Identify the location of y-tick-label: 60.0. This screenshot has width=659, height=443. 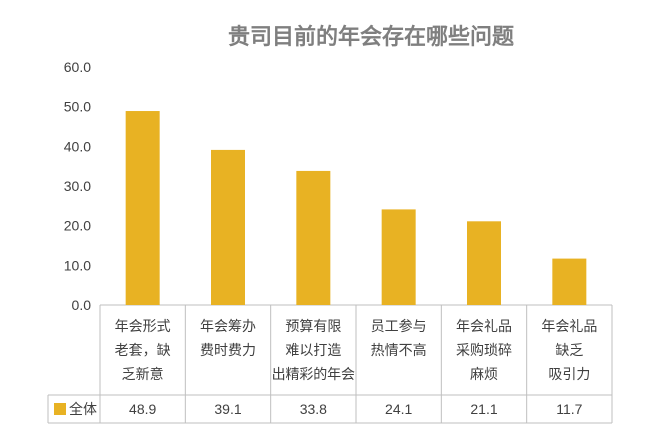
(77, 67).